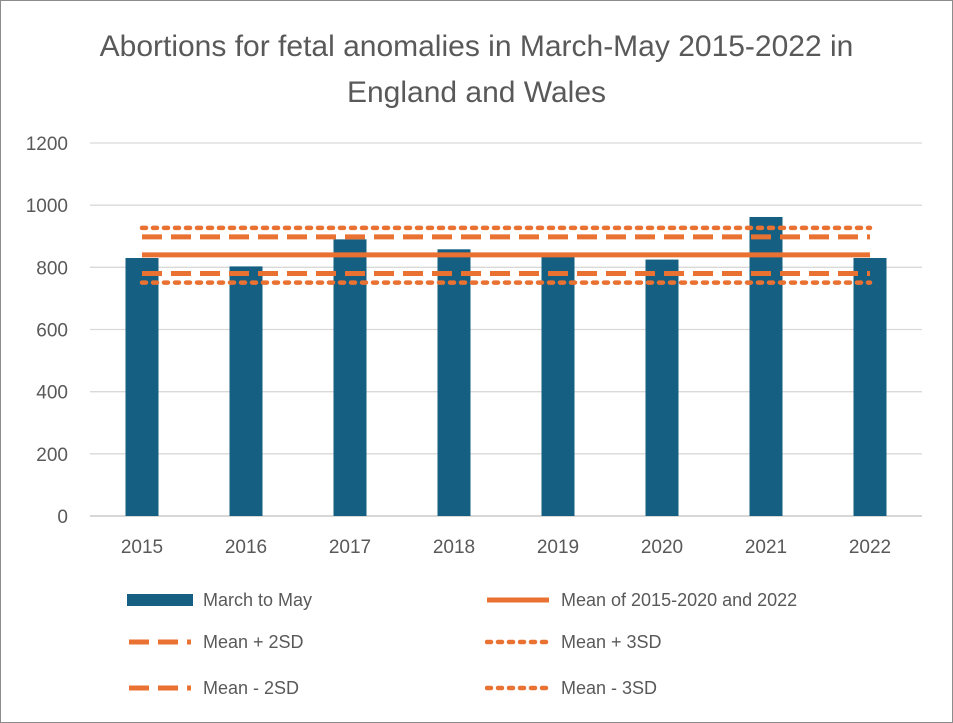 The height and width of the screenshot is (723, 953). What do you see at coordinates (609, 687) in the screenshot?
I see `legend-label: Mean - 3SD` at bounding box center [609, 687].